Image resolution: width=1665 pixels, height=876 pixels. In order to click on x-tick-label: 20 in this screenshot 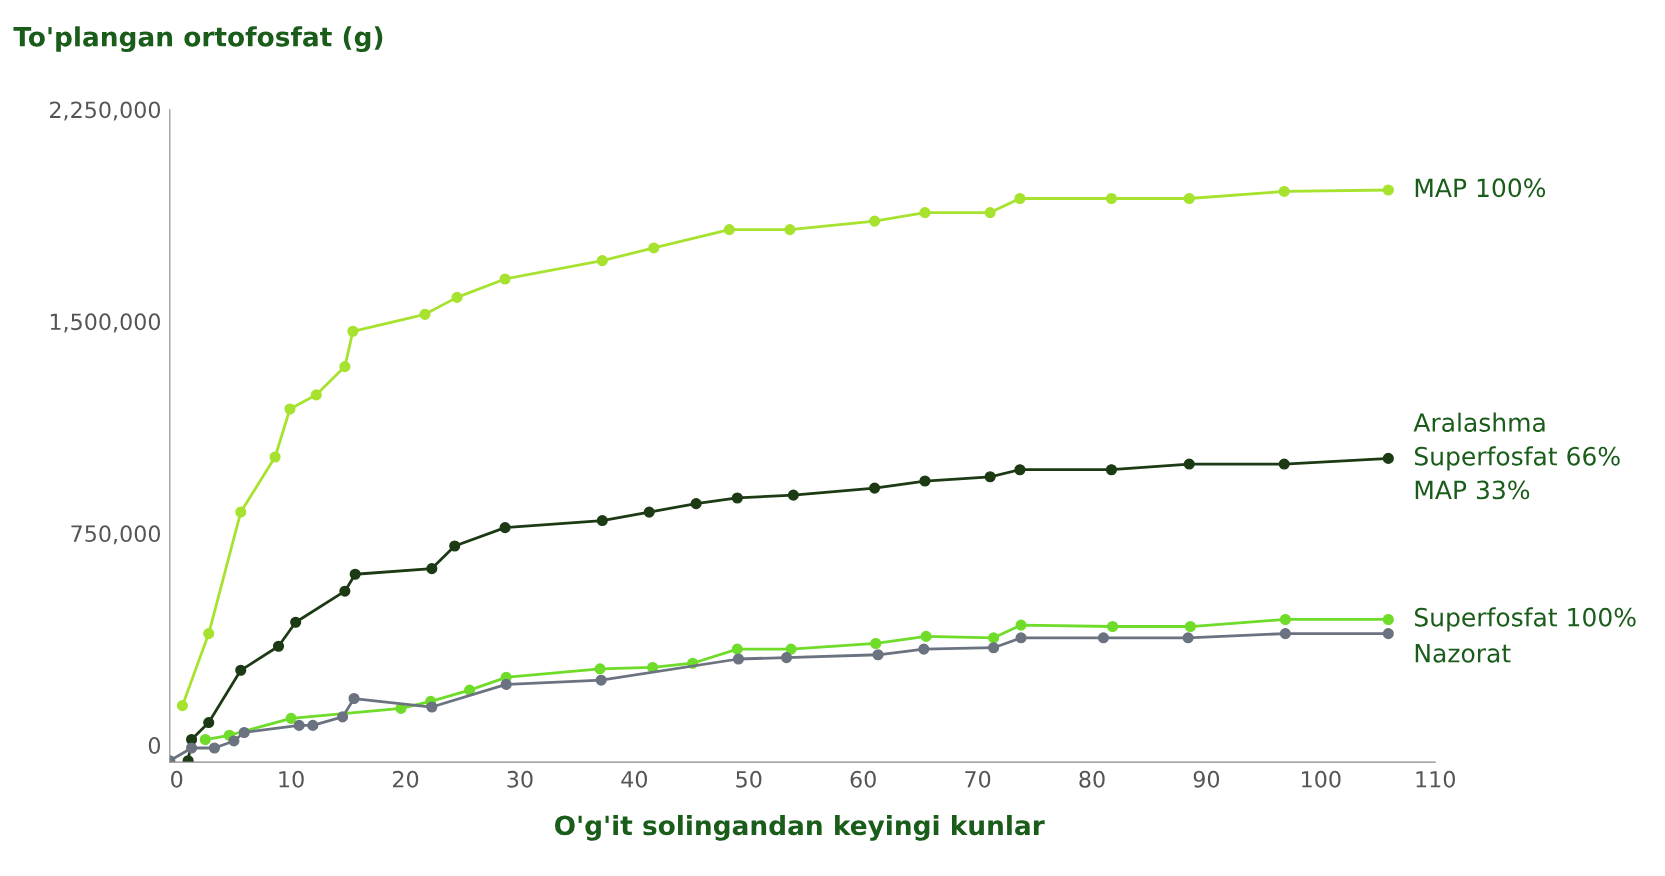, I will do `click(406, 779)`.